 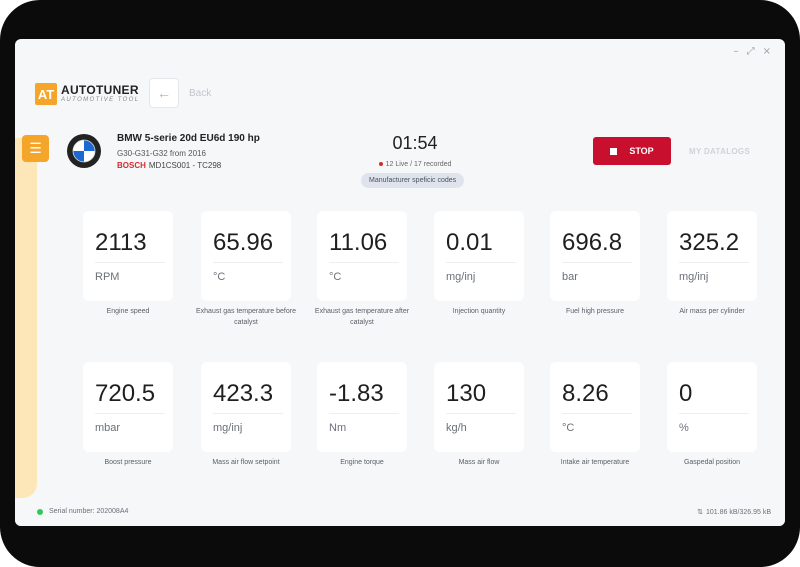 I want to click on gauge-label: Mass air flow setpoint, so click(x=246, y=462).